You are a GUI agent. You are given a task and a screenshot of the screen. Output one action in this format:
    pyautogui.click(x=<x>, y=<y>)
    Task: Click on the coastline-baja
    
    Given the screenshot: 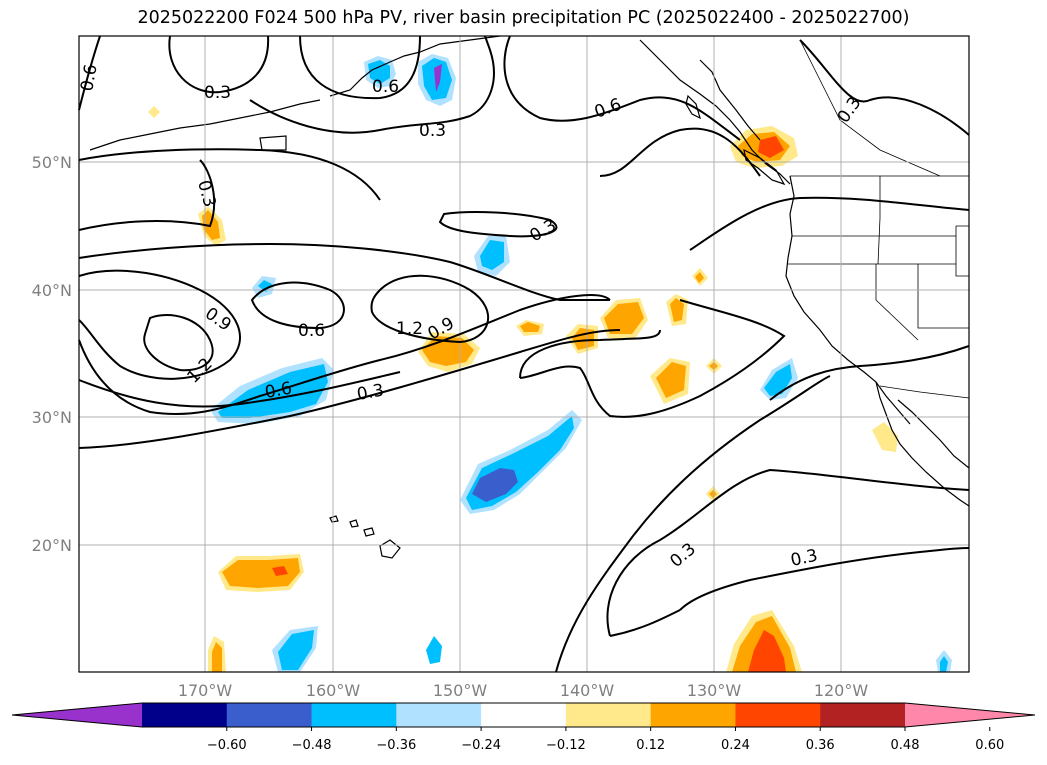 What is the action you would take?
    pyautogui.click(x=922, y=444)
    